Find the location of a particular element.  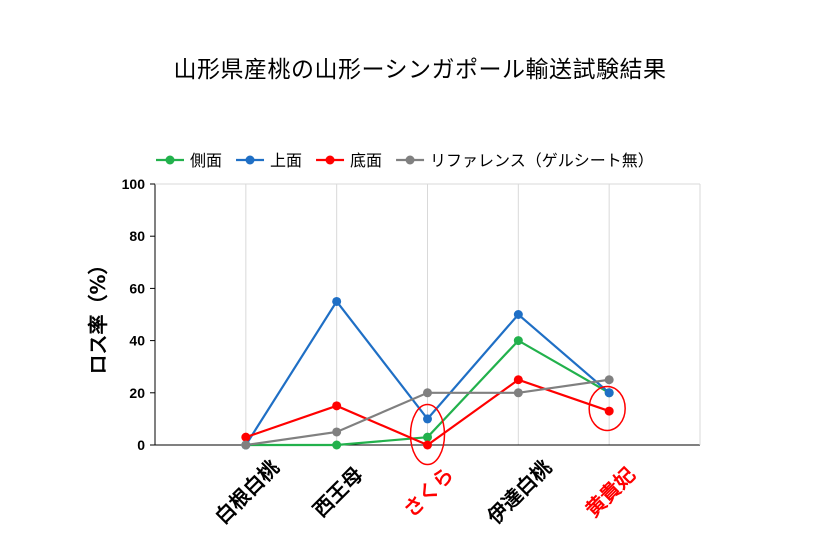

y-tick-label: 60 is located at coordinates (137, 288).